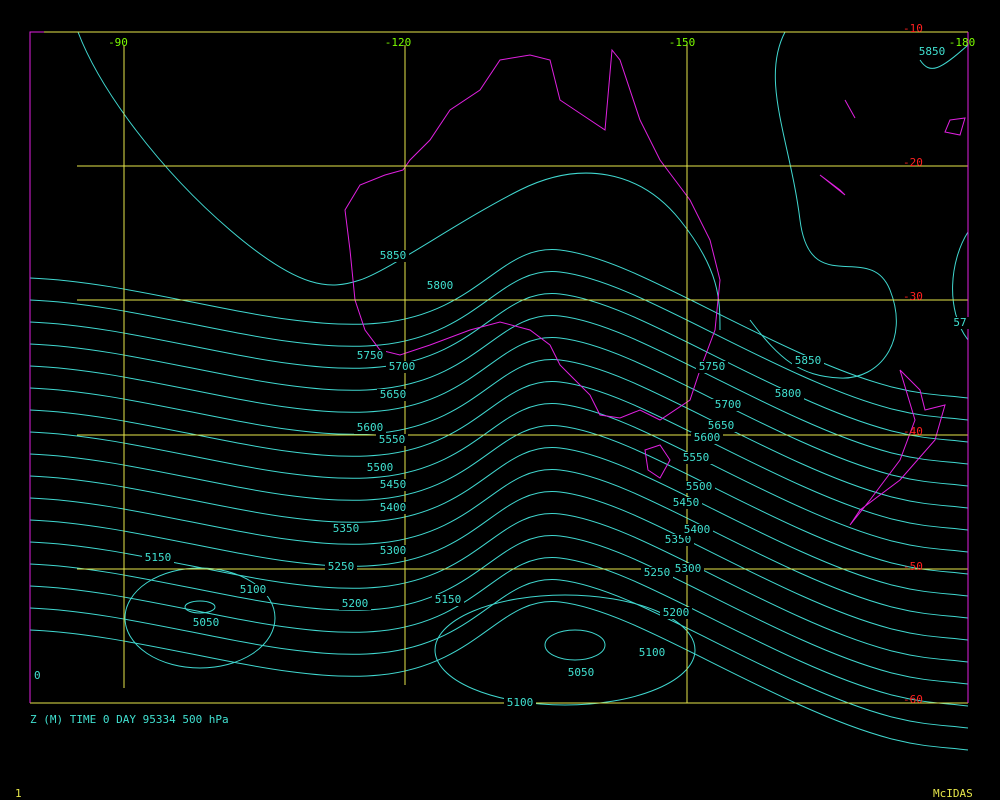  What do you see at coordinates (913, 296) in the screenshot?
I see `latitude-label: -30` at bounding box center [913, 296].